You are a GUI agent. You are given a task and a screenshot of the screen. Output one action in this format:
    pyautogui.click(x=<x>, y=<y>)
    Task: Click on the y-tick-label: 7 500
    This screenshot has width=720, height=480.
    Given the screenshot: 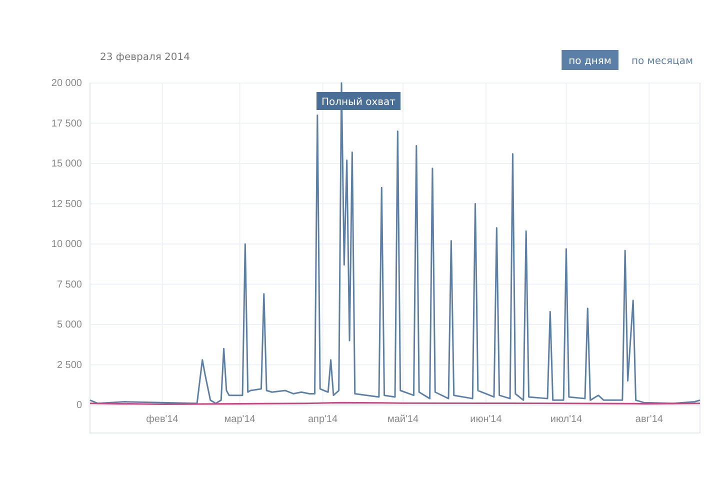 What is the action you would take?
    pyautogui.click(x=69, y=284)
    